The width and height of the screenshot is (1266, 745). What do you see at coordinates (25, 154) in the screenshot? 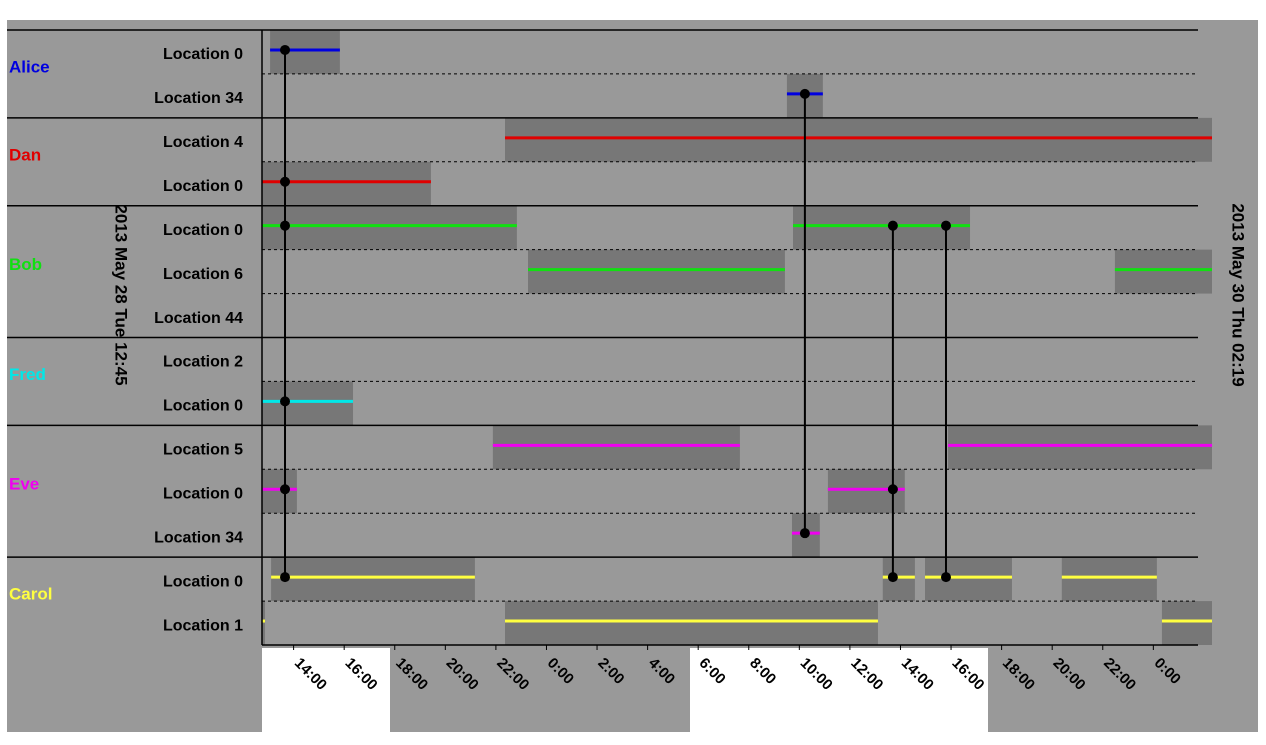
I see `person-name: Dan` at bounding box center [25, 154].